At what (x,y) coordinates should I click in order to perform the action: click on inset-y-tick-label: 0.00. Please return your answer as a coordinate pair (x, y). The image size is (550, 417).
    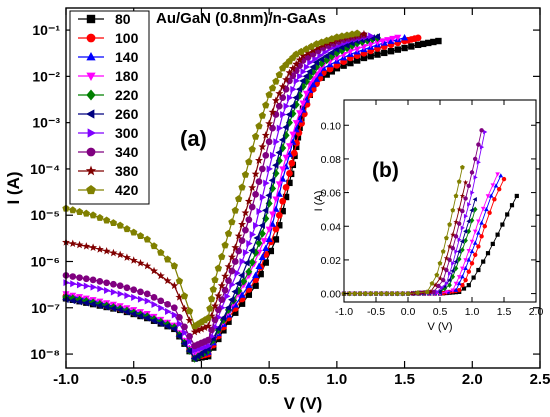
    Looking at the image, I should click on (331, 295).